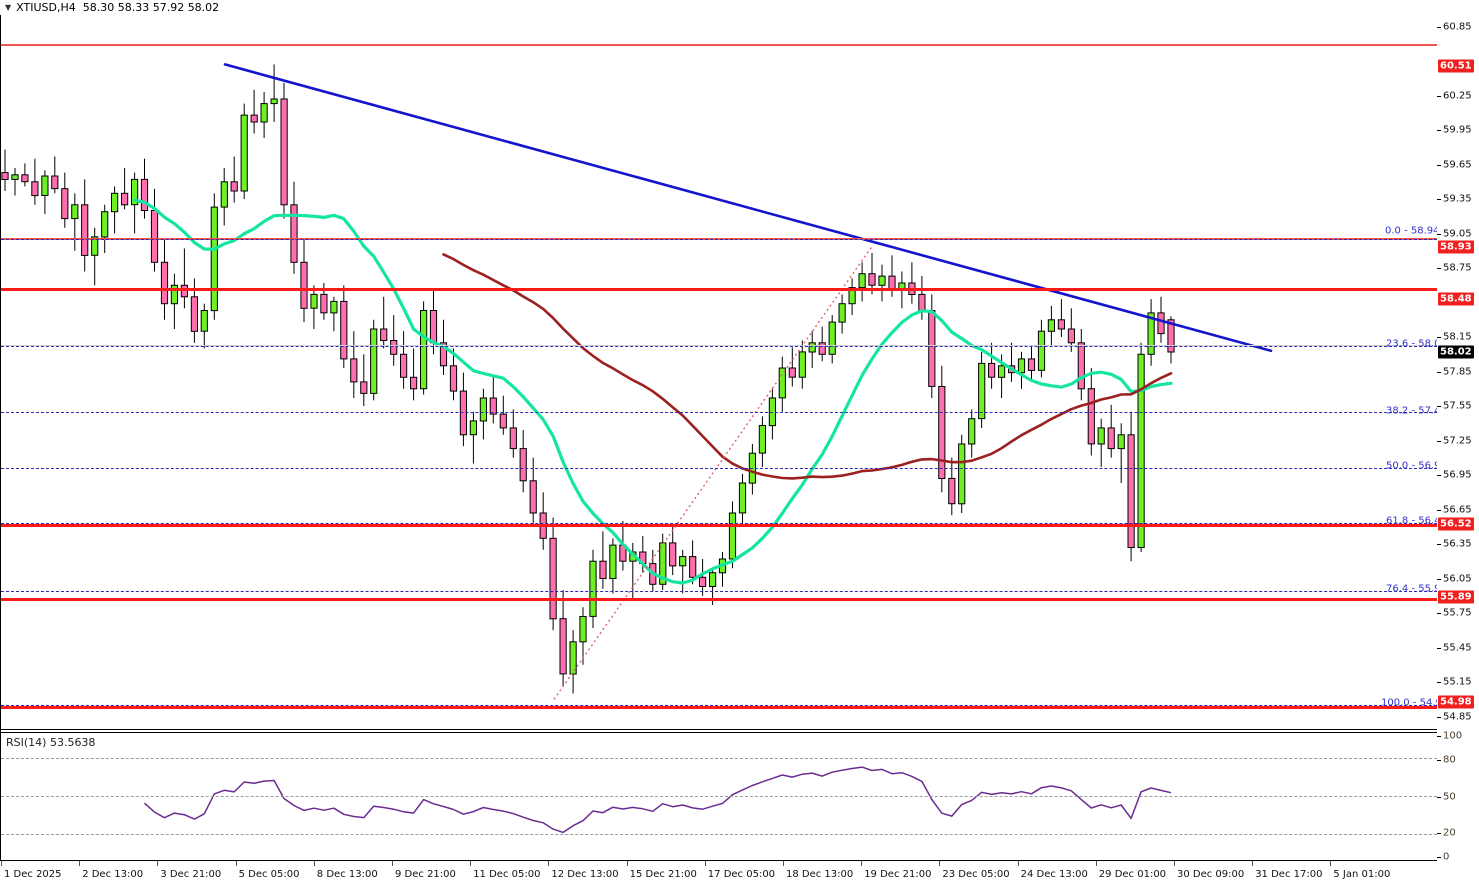  I want to click on time-tick-label: 3 Dec 21:00, so click(191, 874).